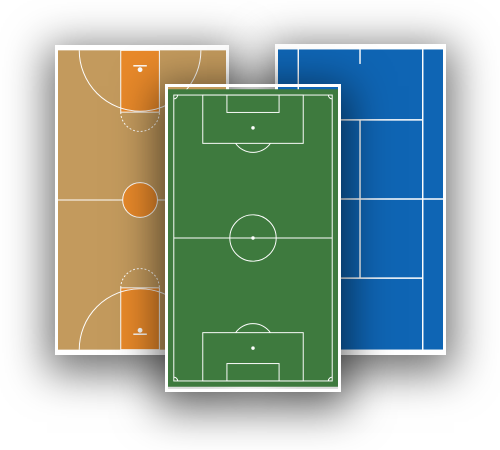 The image size is (500, 450). What do you see at coordinates (253, 348) in the screenshot?
I see `soccer-bottom-penalty-spot` at bounding box center [253, 348].